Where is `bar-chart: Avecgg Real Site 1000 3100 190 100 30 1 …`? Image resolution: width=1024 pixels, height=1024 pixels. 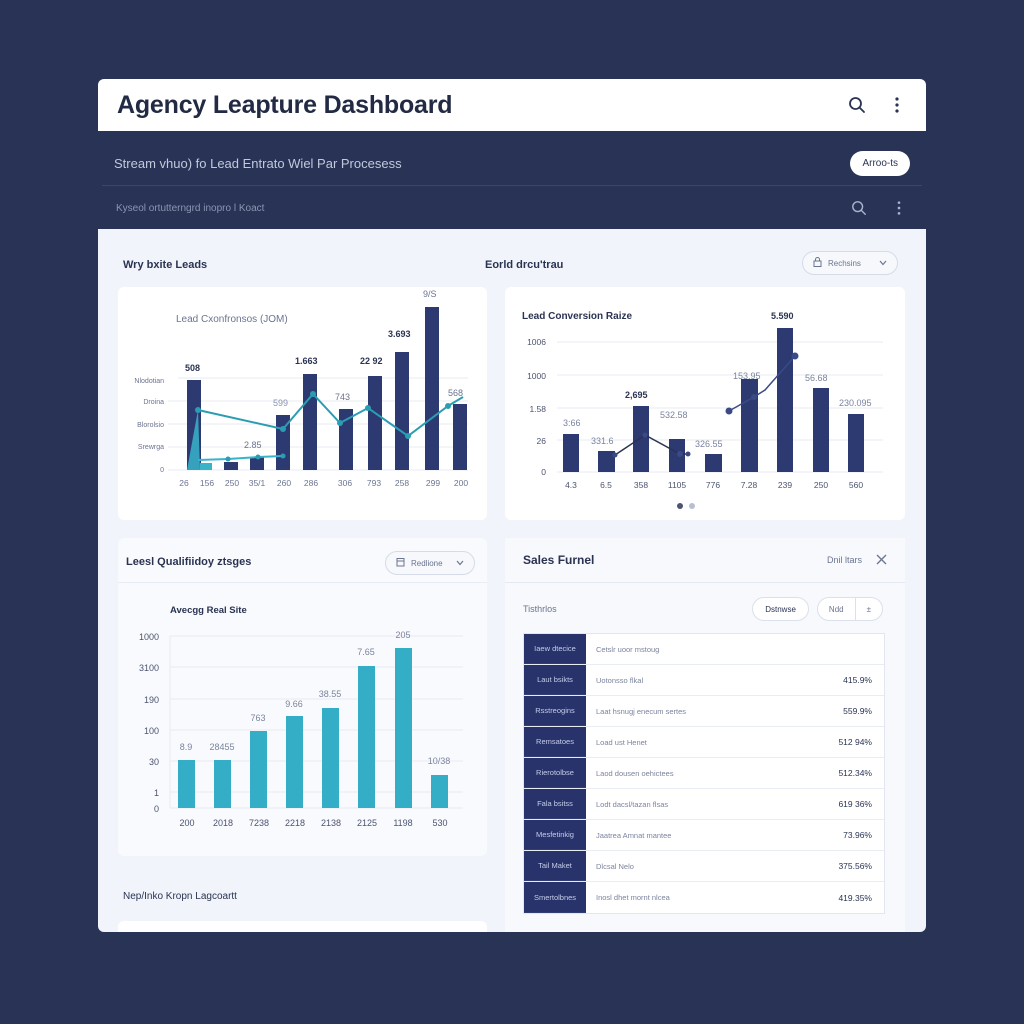
bar-chart: Avecgg Real Site 1000 3100 190 100 30 1 … is located at coordinates (301, 716).